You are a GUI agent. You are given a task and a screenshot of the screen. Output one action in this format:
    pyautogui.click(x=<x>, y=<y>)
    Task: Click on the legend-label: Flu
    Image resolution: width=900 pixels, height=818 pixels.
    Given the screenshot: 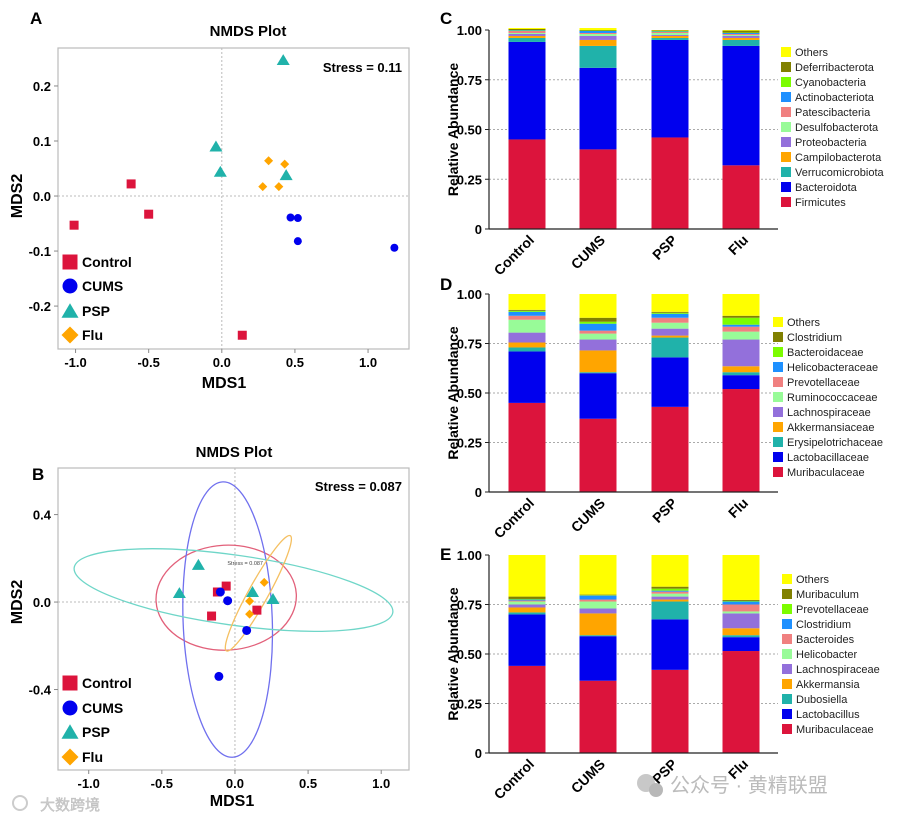 What is the action you would take?
    pyautogui.click(x=92, y=757)
    